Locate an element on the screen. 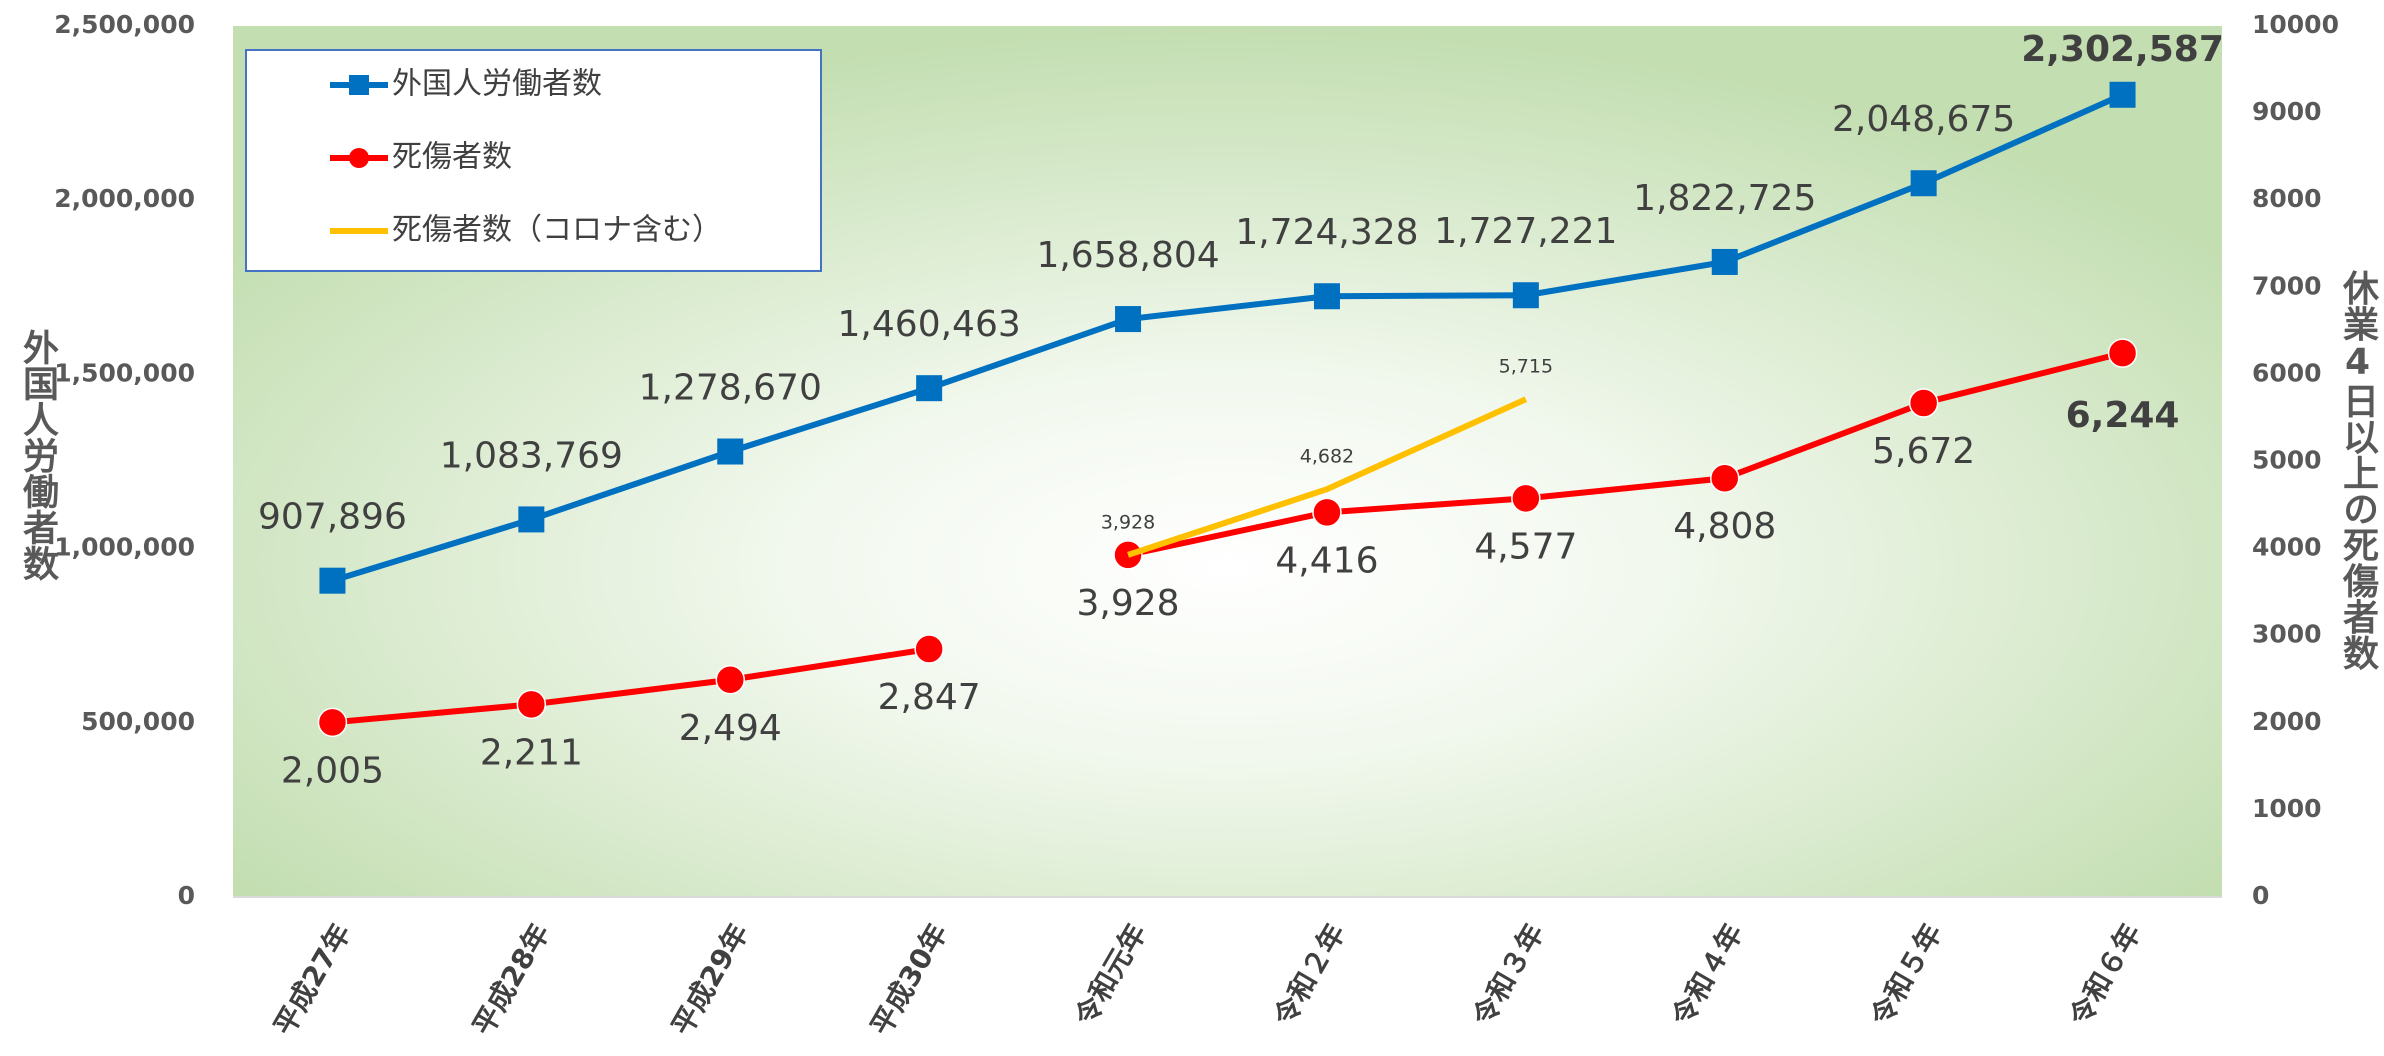  y2-tick-label: 10000 is located at coordinates (2295, 24).